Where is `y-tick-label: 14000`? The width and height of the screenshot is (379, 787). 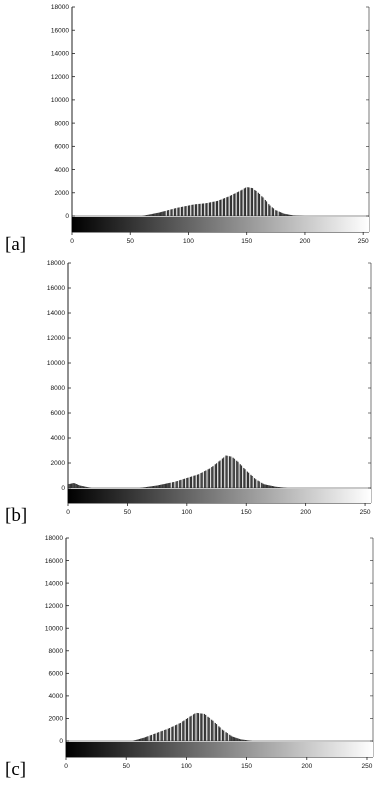
y-tick-label: 14000 is located at coordinates (54, 583).